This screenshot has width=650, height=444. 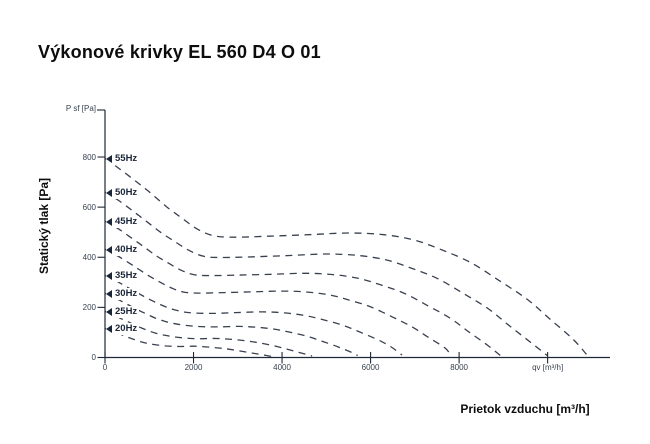 What do you see at coordinates (89, 157) in the screenshot?
I see `y-tick-label: 800` at bounding box center [89, 157].